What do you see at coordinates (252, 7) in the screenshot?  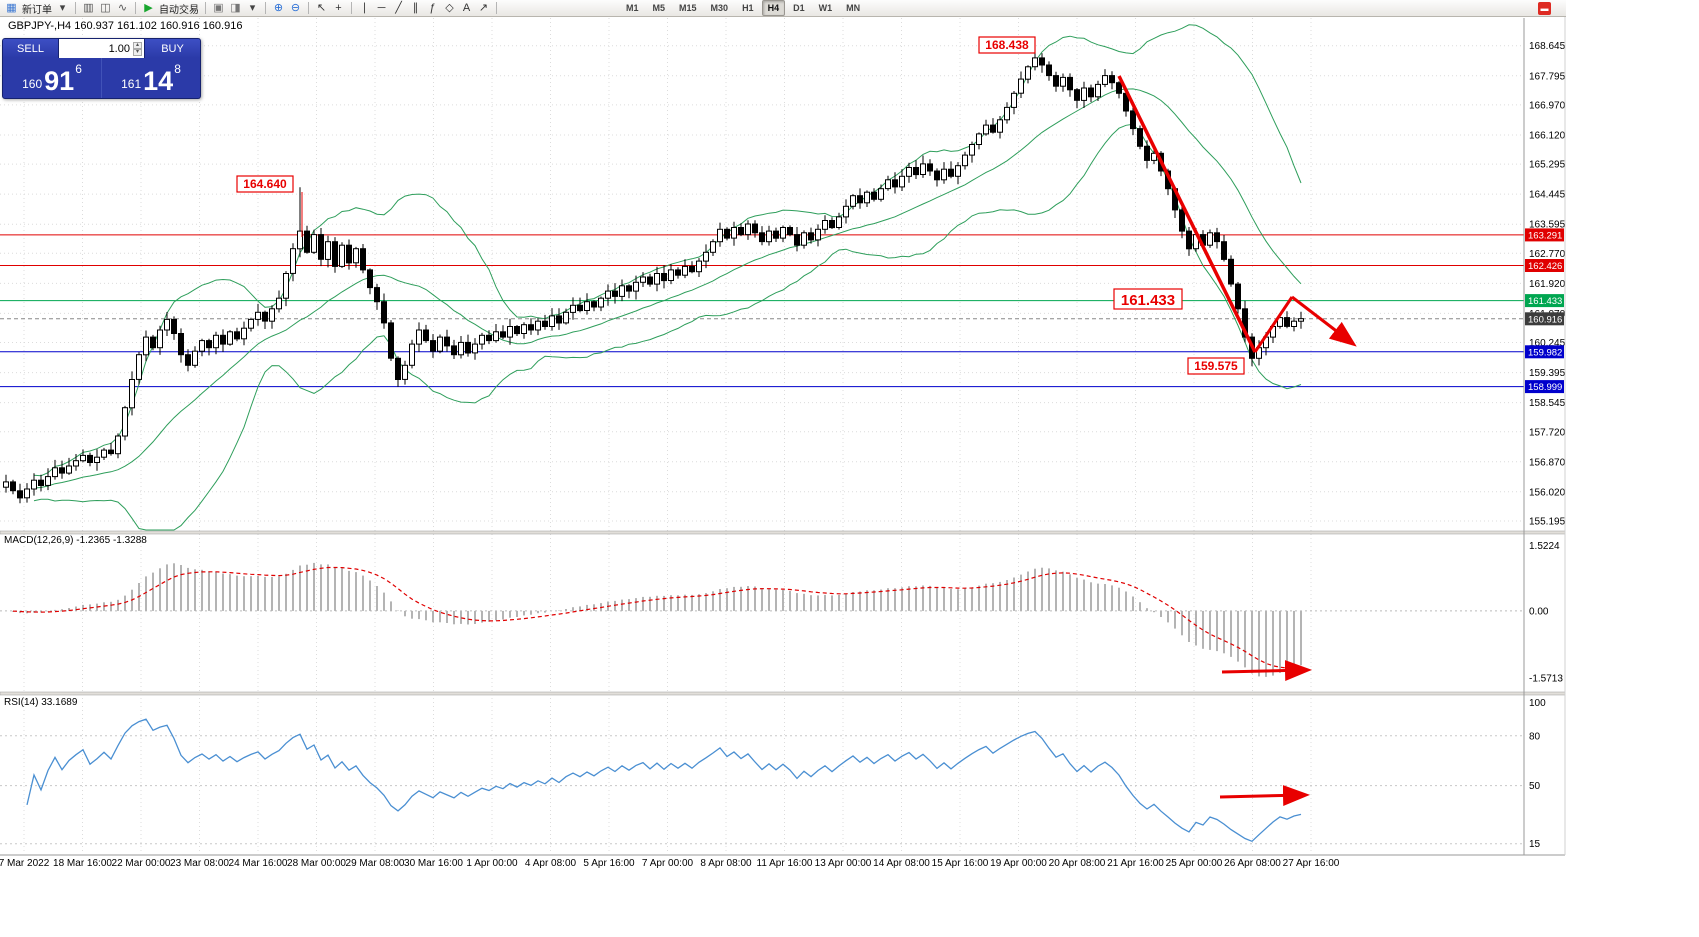 I see `profiles-dropdown-icon: ▾` at bounding box center [252, 7].